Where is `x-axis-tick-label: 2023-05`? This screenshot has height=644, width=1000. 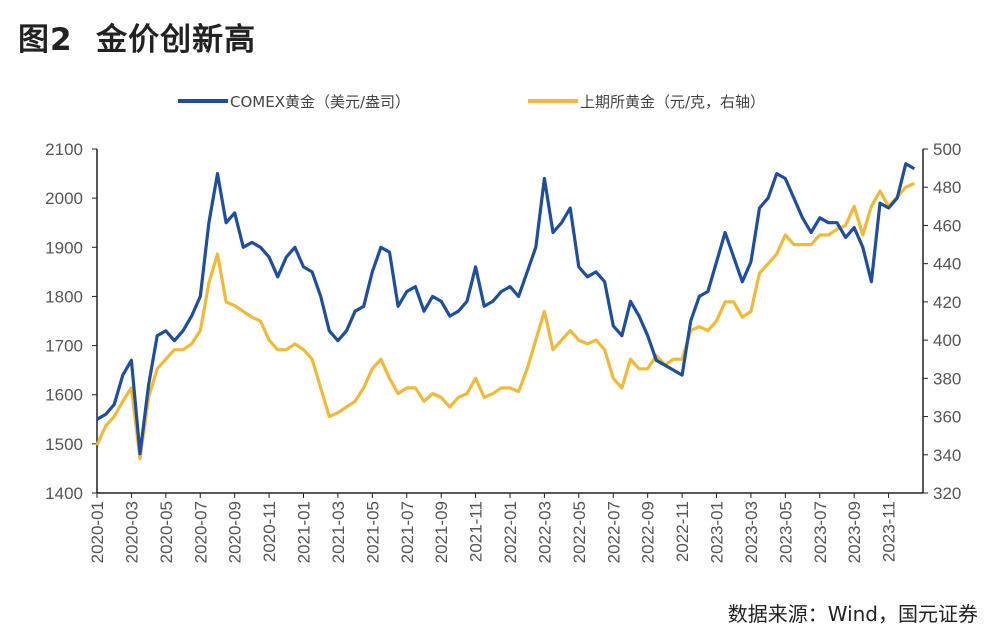 x-axis-tick-label: 2023-05 is located at coordinates (785, 532).